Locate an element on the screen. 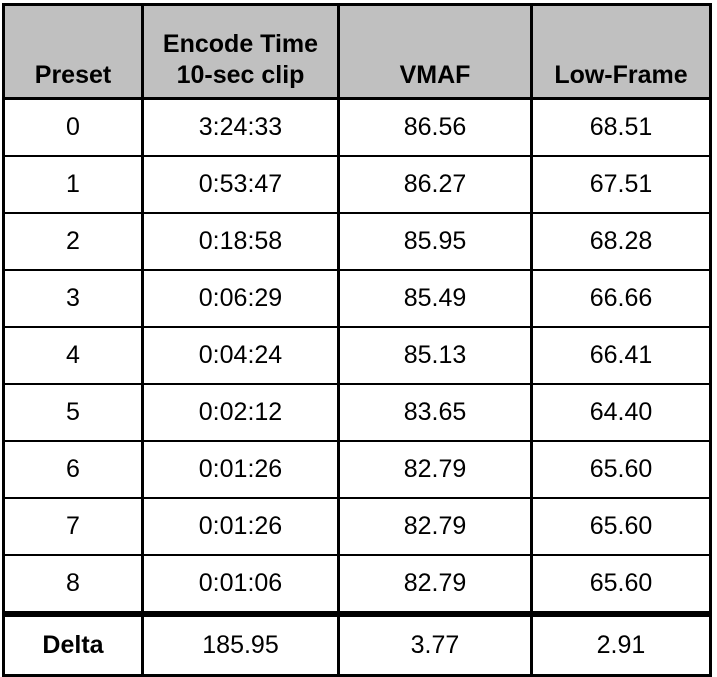 This screenshot has width=717, height=677. encode-time-cell: 0:18:58 is located at coordinates (240, 241).